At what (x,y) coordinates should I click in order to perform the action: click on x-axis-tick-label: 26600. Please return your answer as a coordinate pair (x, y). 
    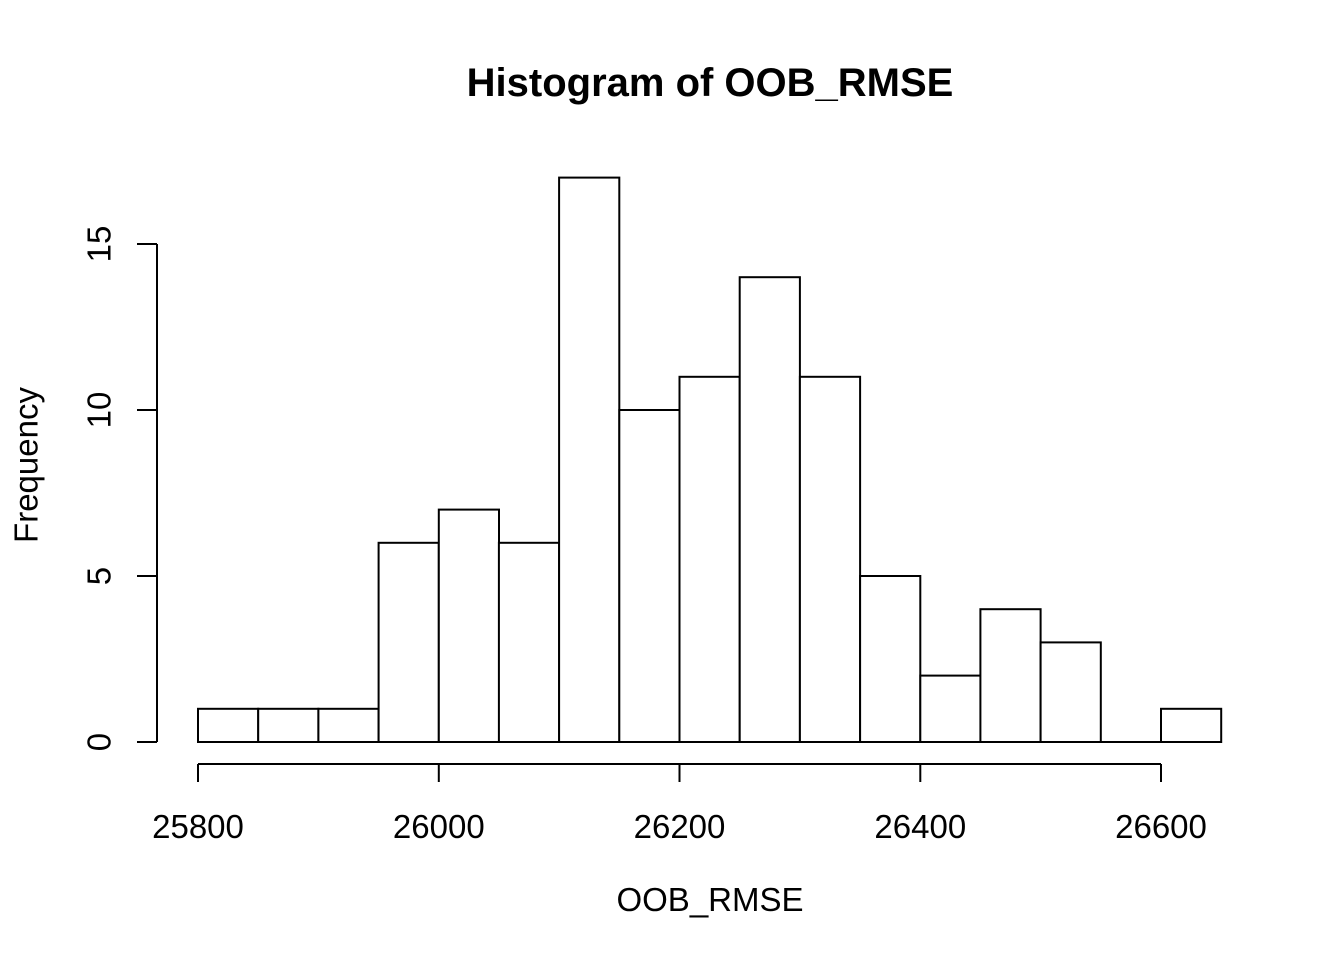
    Looking at the image, I should click on (1161, 826).